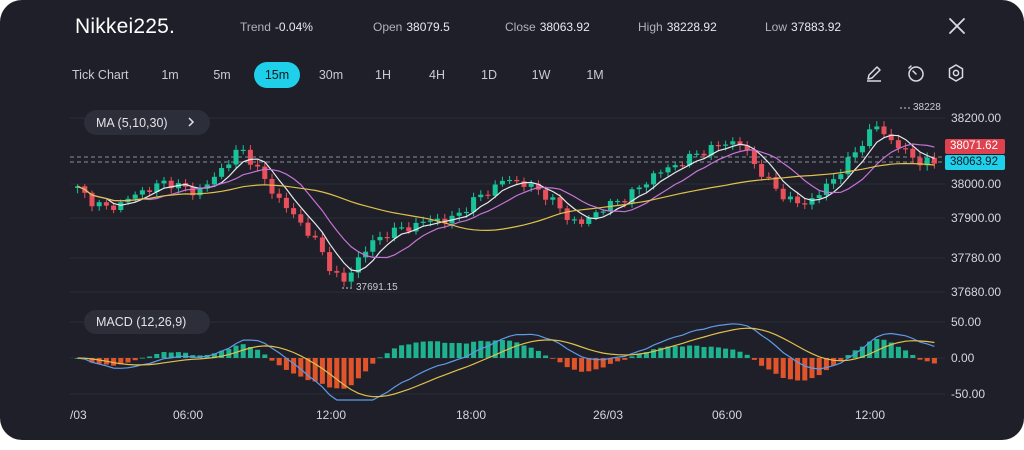 Image resolution: width=1024 pixels, height=450 pixels. I want to click on draw-pencil-icon, so click(874, 73).